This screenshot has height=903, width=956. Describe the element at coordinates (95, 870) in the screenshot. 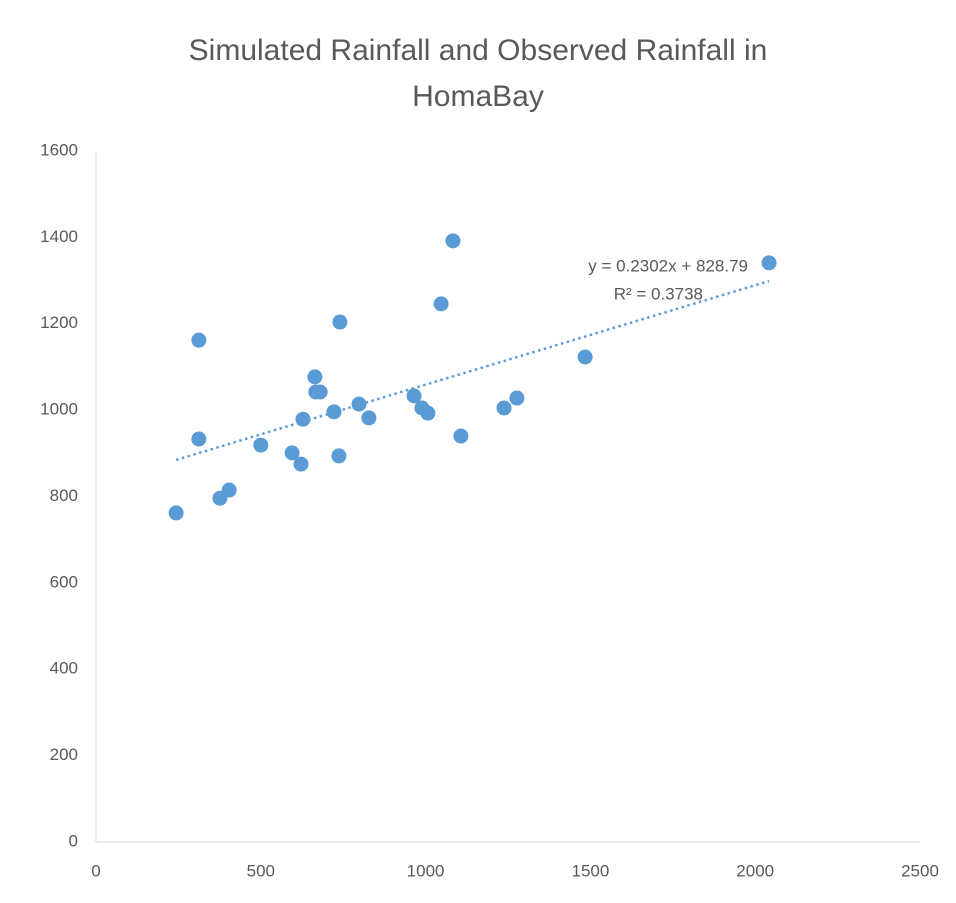

I see `x-tick-label: 0` at that location.